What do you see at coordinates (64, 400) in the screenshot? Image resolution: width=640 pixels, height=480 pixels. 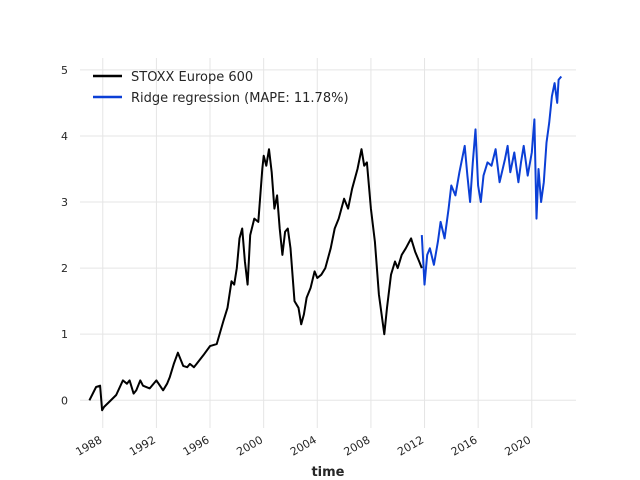 I see `y-tick-label: 0` at bounding box center [64, 400].